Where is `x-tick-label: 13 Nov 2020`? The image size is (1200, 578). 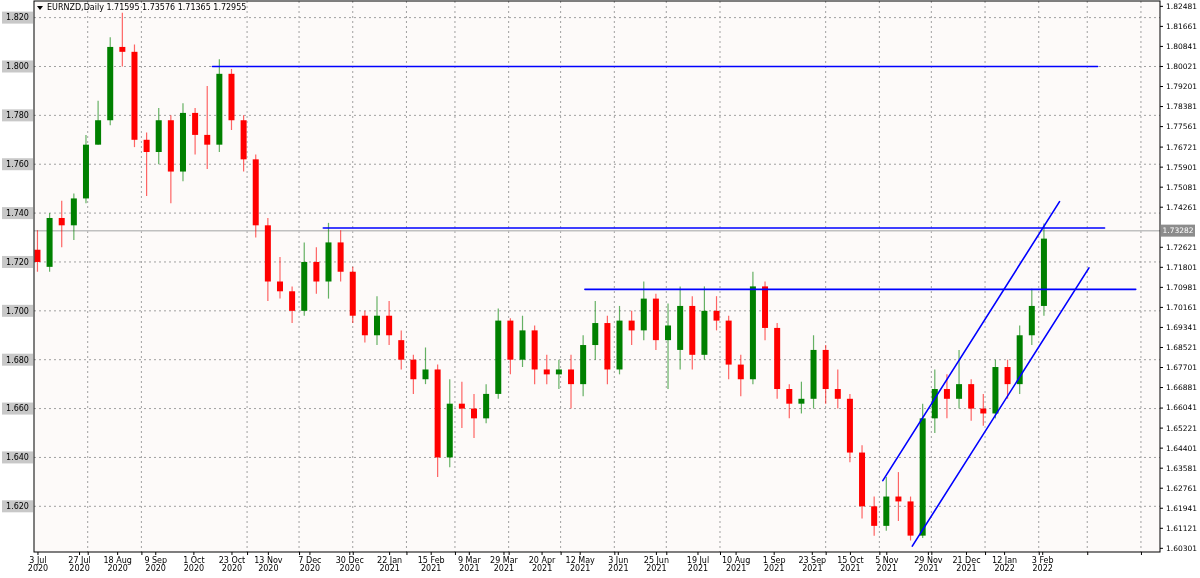 x-tick-label: 13 Nov 2020 is located at coordinates (268, 564).